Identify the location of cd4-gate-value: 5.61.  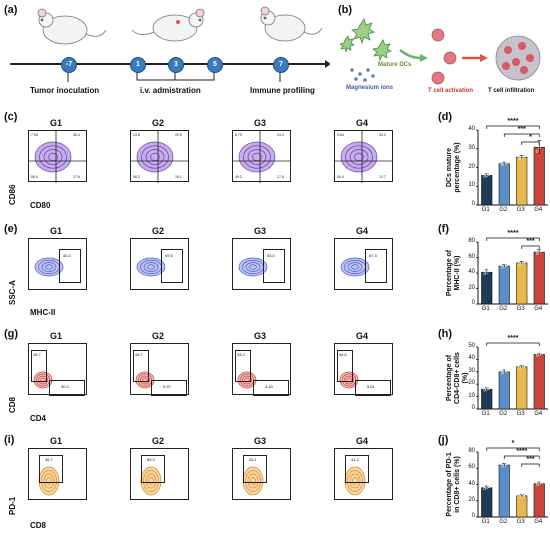
(371, 386).